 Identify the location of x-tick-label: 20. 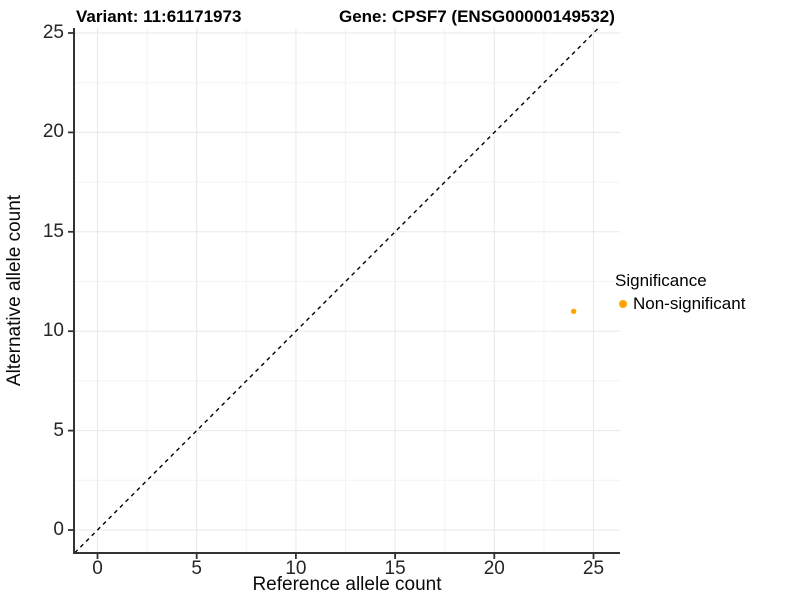
(494, 568).